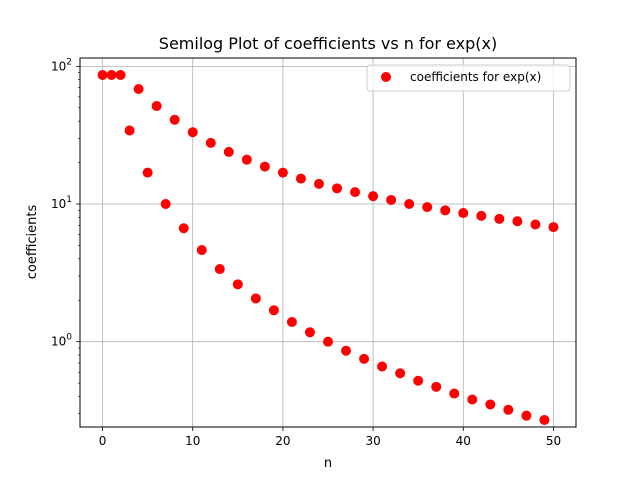 This screenshot has height=480, width=640. What do you see at coordinates (463, 441) in the screenshot?
I see `x-tick-label: 40` at bounding box center [463, 441].